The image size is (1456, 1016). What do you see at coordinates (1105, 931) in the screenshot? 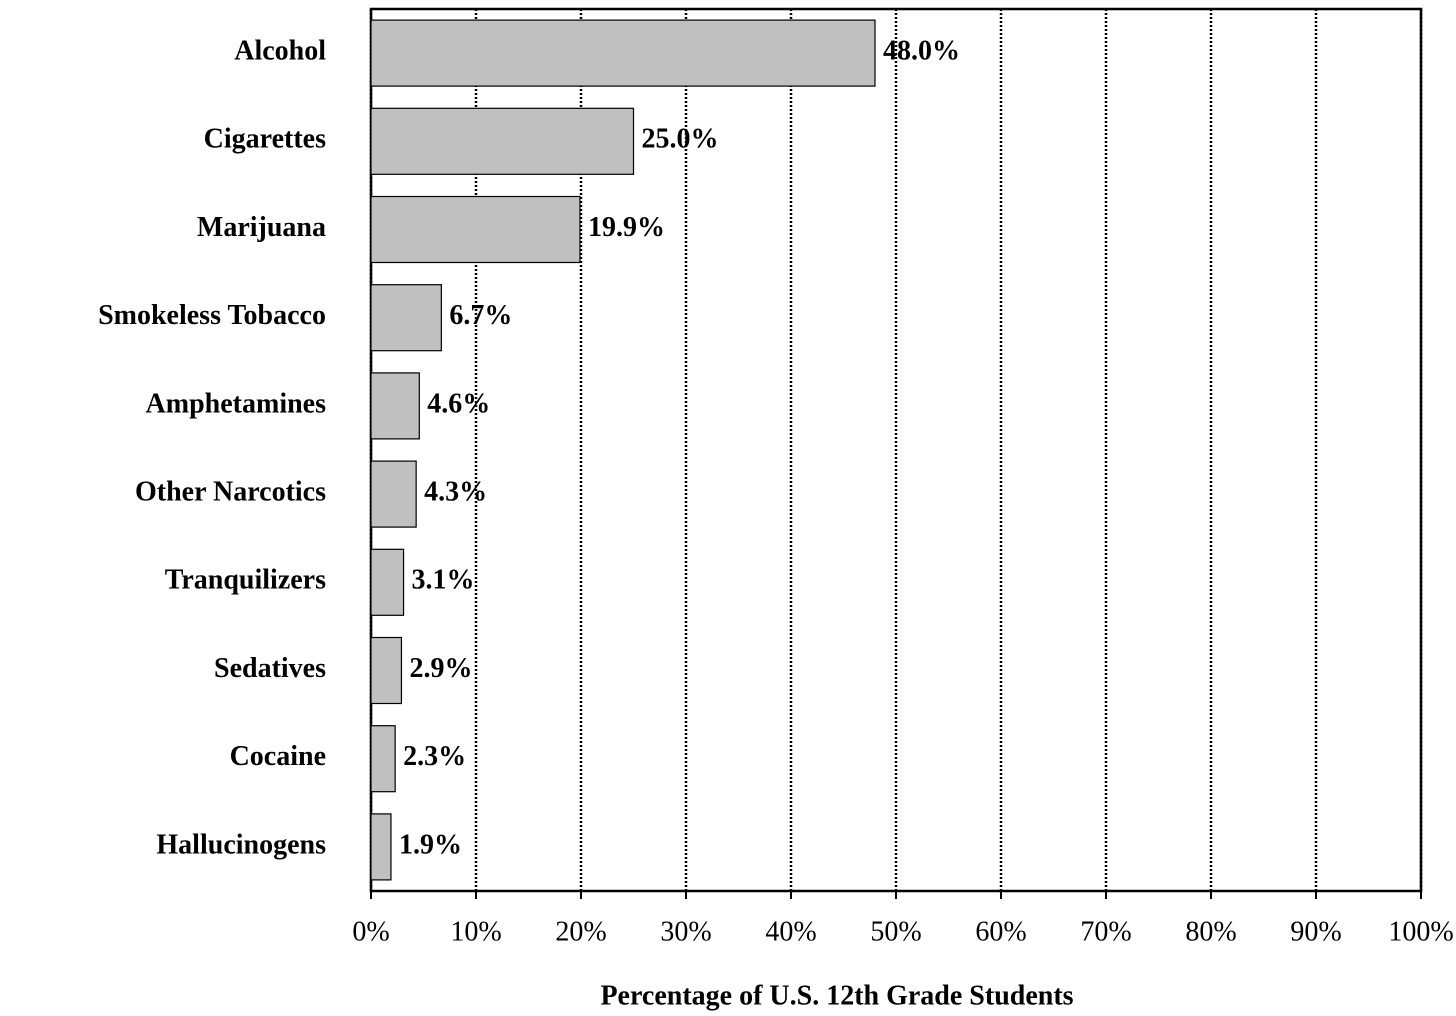
I see `x-tick-label: 70%` at bounding box center [1105, 931].